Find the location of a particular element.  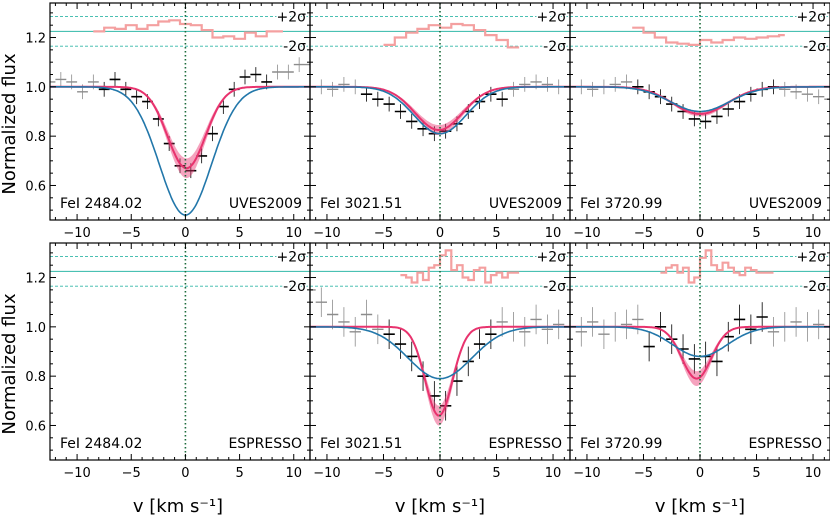

panel-bottom-right: +2σ -2σ −10 −5 0 5 10 FeI 3720.99 ESPRESSO is located at coordinates (699, 361).